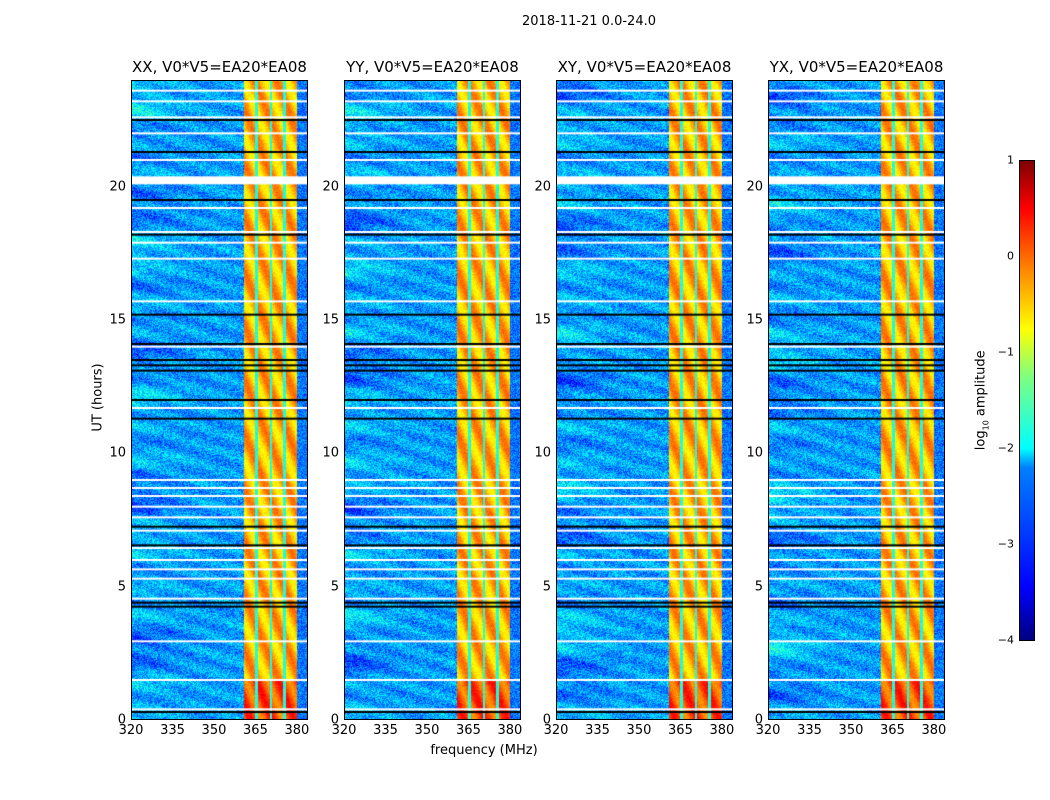  What do you see at coordinates (98, 397) in the screenshot?
I see `y-axis-label: UT (hours)` at bounding box center [98, 397].